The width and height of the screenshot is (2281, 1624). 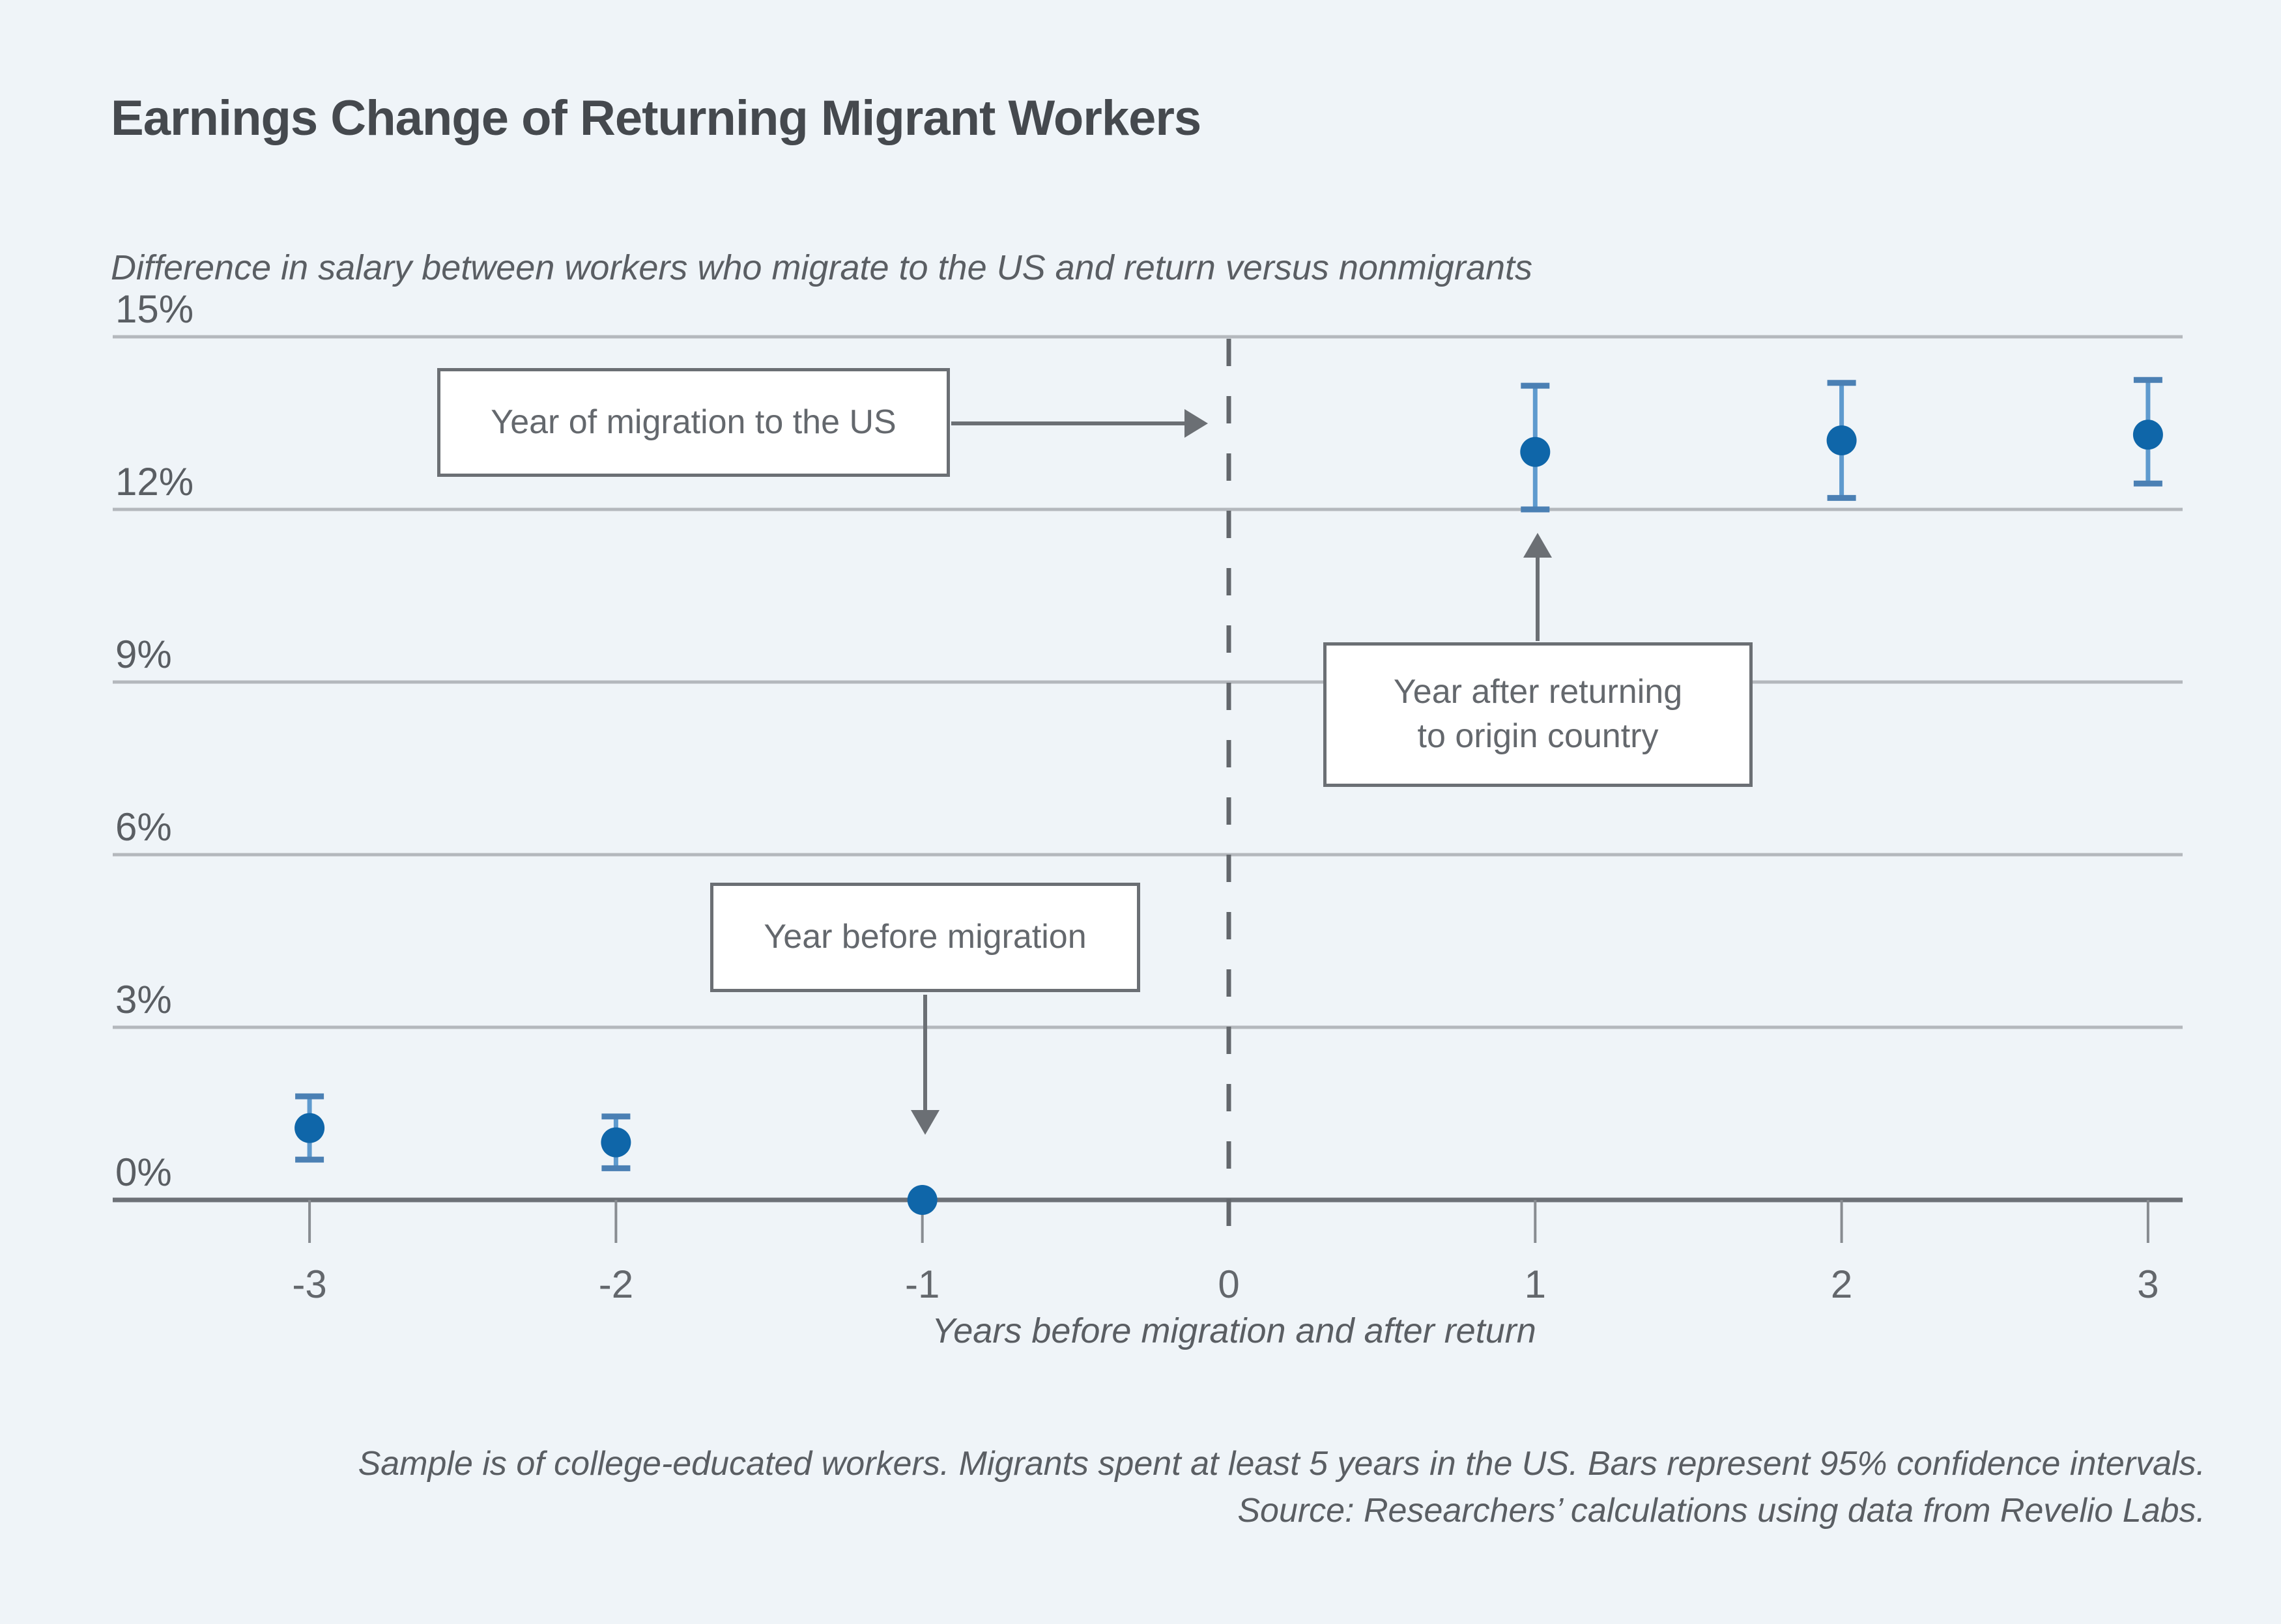 What do you see at coordinates (143, 827) in the screenshot?
I see `y-tick-label: 6%` at bounding box center [143, 827].